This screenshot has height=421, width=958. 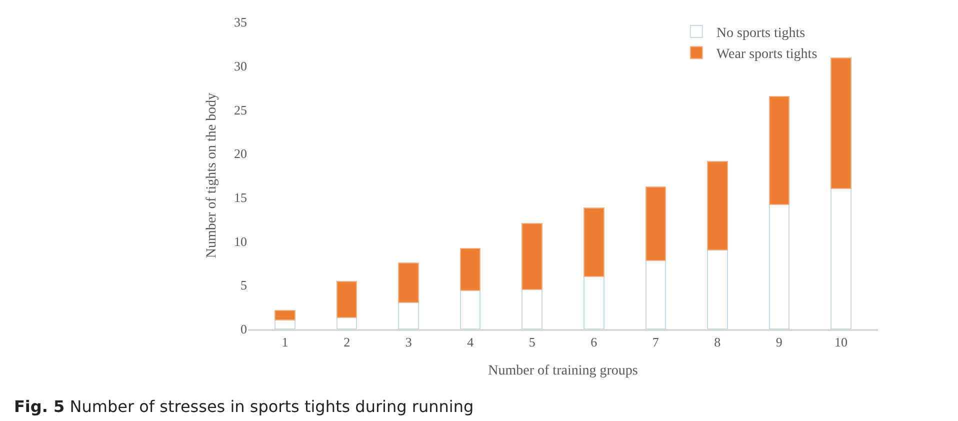 I want to click on x-tick-label: 5, so click(x=532, y=342).